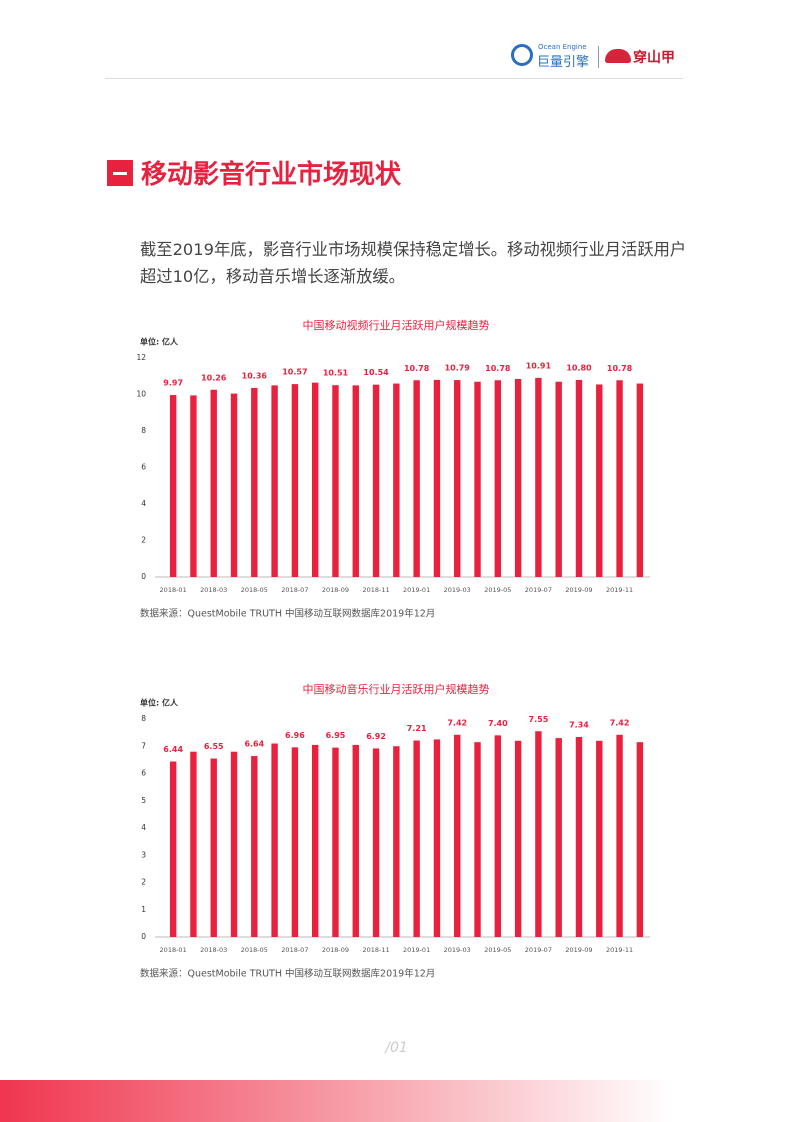 This screenshot has width=793, height=1122. Describe the element at coordinates (396, 689) in the screenshot. I see `chart-title: 中国移动音乐行业月活跃用户规模趋势` at that location.